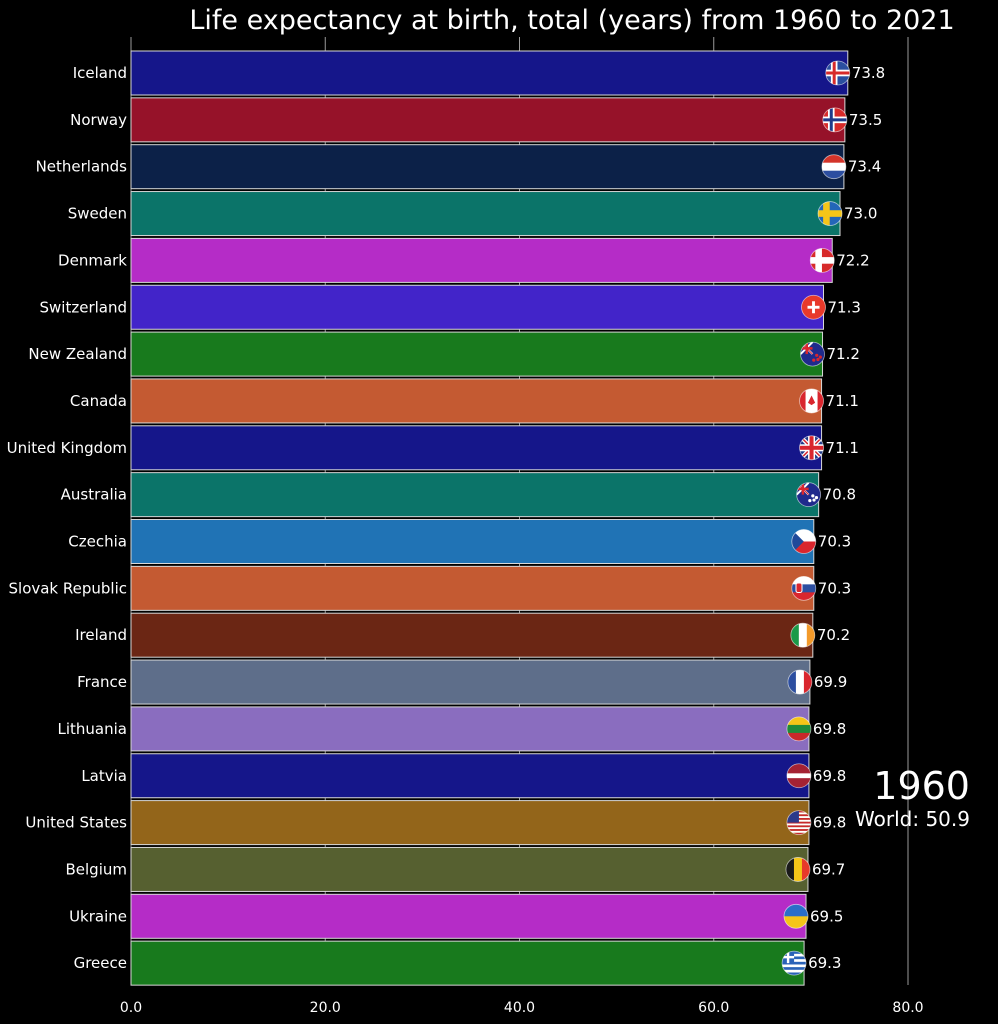 This screenshot has height=1024, width=998. Describe the element at coordinates (804, 588) in the screenshot. I see `slovak-republic-flag-icon` at that location.